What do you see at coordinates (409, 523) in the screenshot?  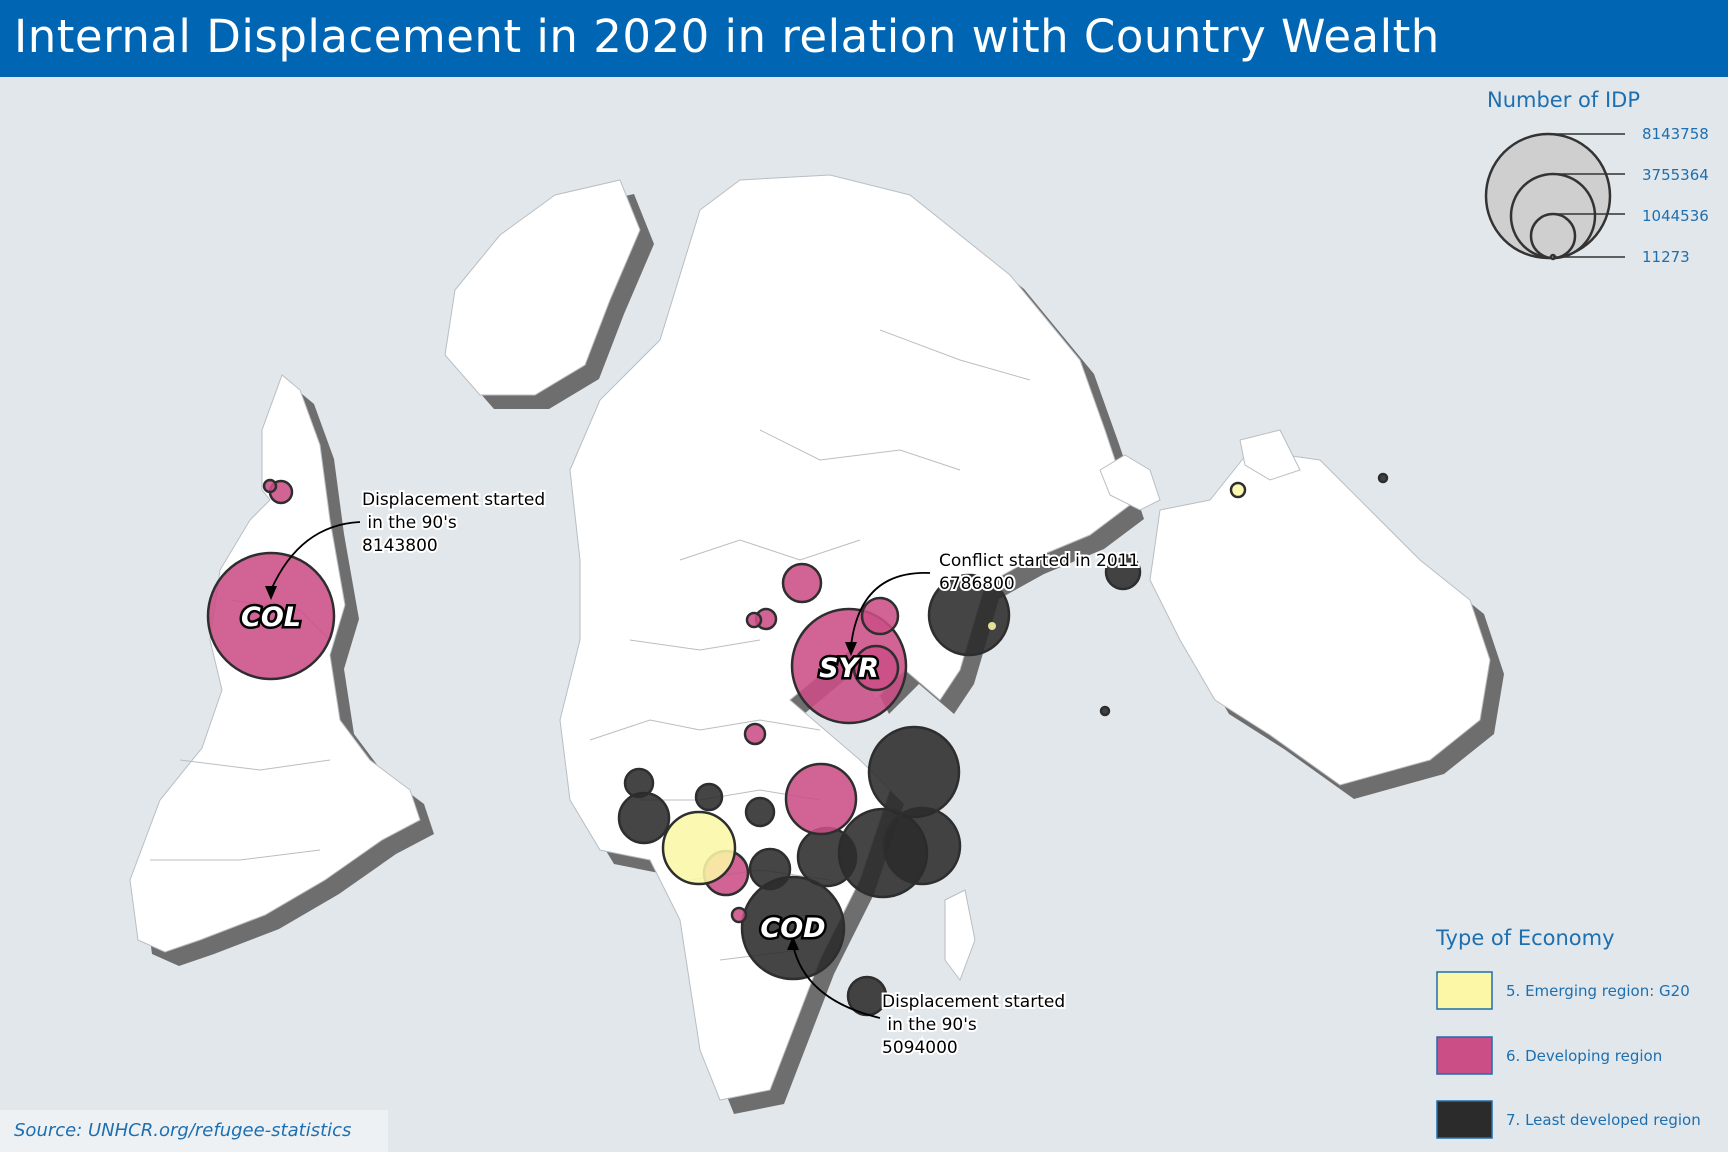 I see `annotation-col-line2: in the 90's` at bounding box center [409, 523].